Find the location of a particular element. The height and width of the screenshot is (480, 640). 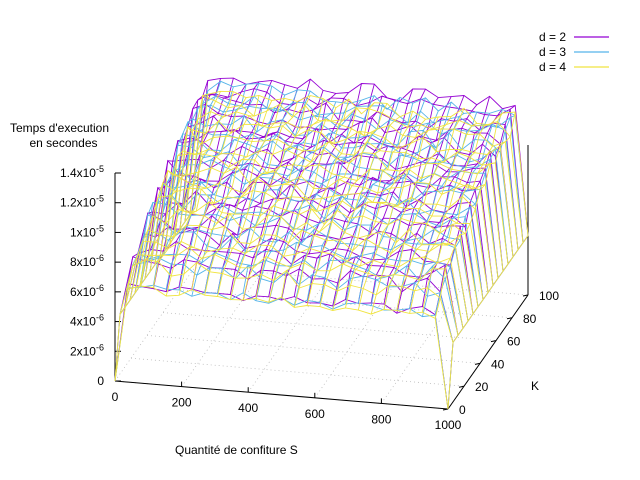

x-axis-line is located at coordinates (281, 395).